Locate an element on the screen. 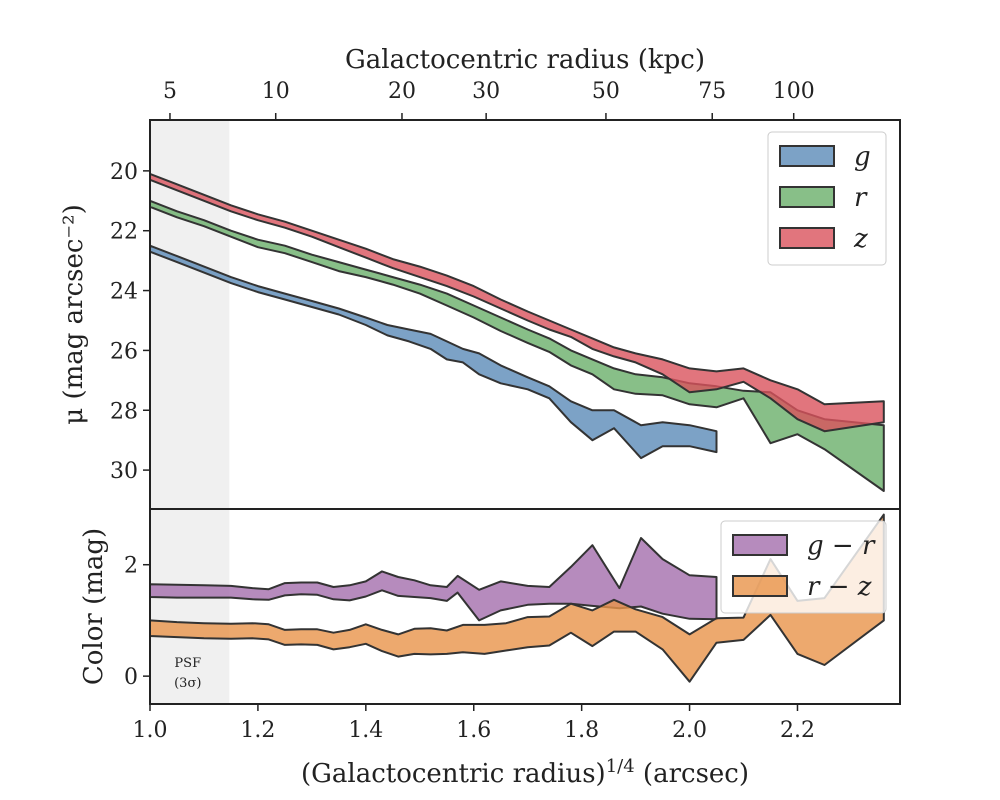 The width and height of the screenshot is (1000, 800). top-legend-label: g is located at coordinates (862, 157).